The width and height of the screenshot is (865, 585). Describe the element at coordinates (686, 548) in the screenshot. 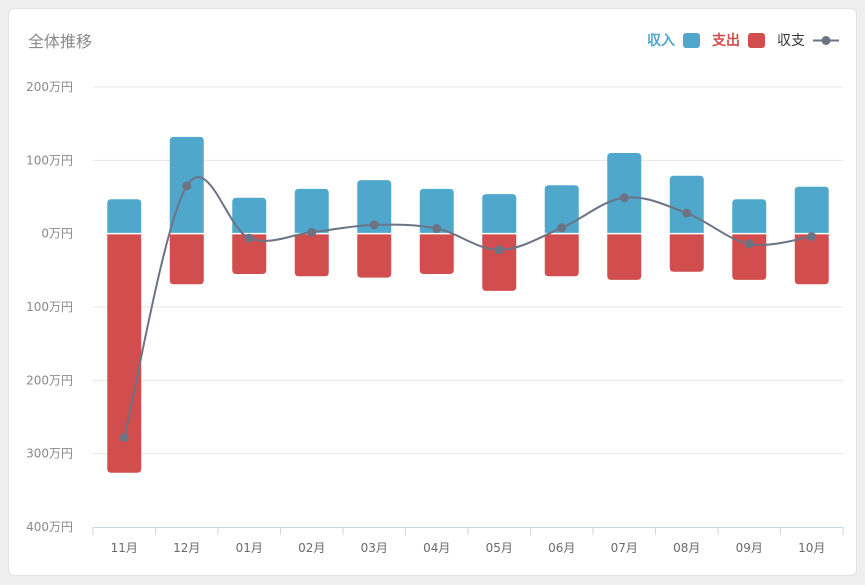

I see `x-tick-label: 08月` at that location.